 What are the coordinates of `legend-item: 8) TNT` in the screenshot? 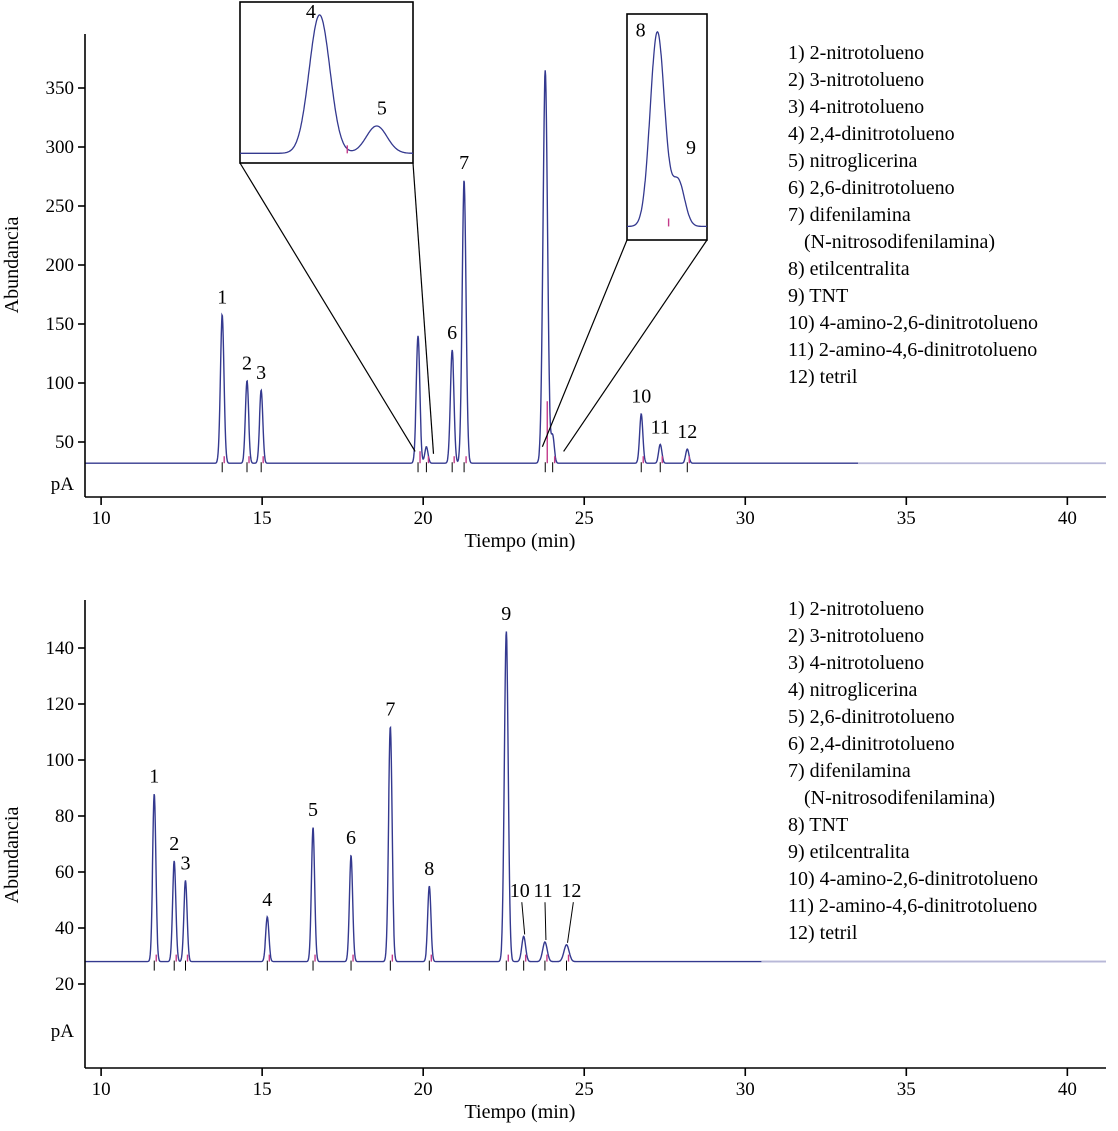 It's located at (818, 825).